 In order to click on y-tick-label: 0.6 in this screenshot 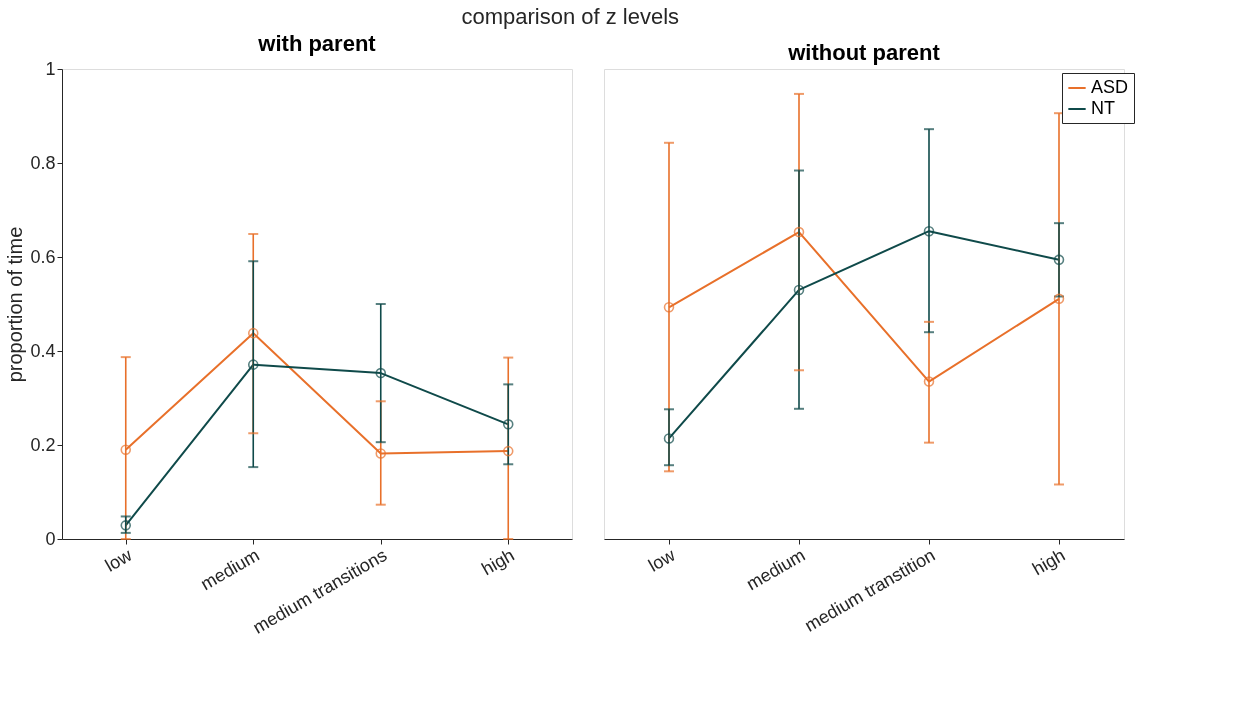, I will do `click(43, 256)`.